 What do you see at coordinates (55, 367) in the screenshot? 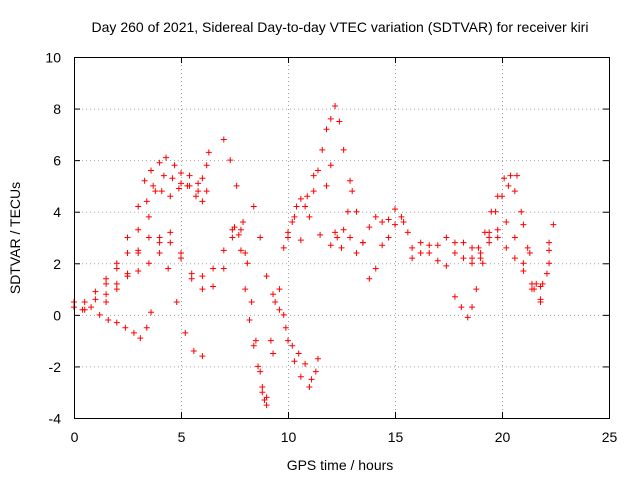
I see `y-tick-label: -2` at bounding box center [55, 367].